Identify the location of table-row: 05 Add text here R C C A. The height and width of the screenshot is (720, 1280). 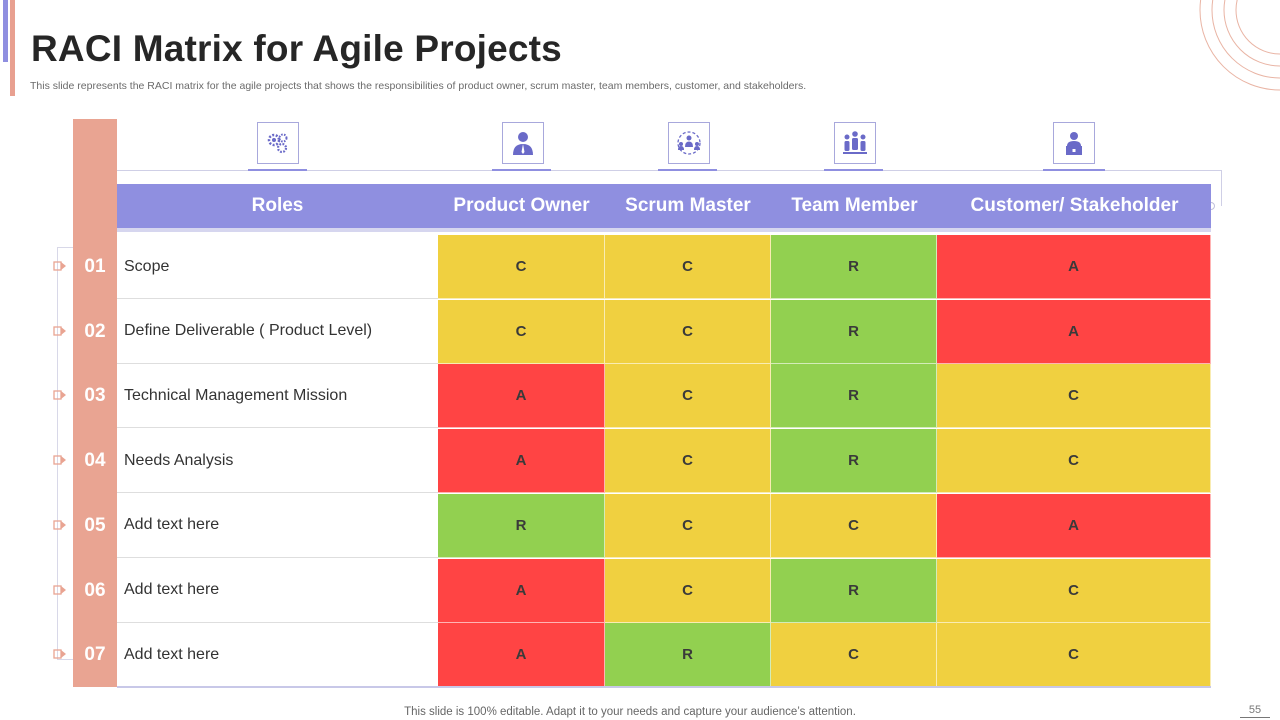
(632, 525).